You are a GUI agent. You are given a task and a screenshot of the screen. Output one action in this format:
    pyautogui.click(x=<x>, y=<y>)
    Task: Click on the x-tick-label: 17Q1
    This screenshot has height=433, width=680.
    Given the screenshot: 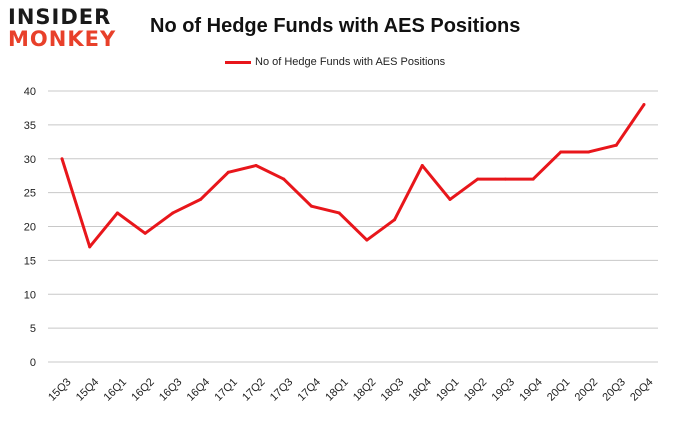 What is the action you would take?
    pyautogui.click(x=226, y=390)
    